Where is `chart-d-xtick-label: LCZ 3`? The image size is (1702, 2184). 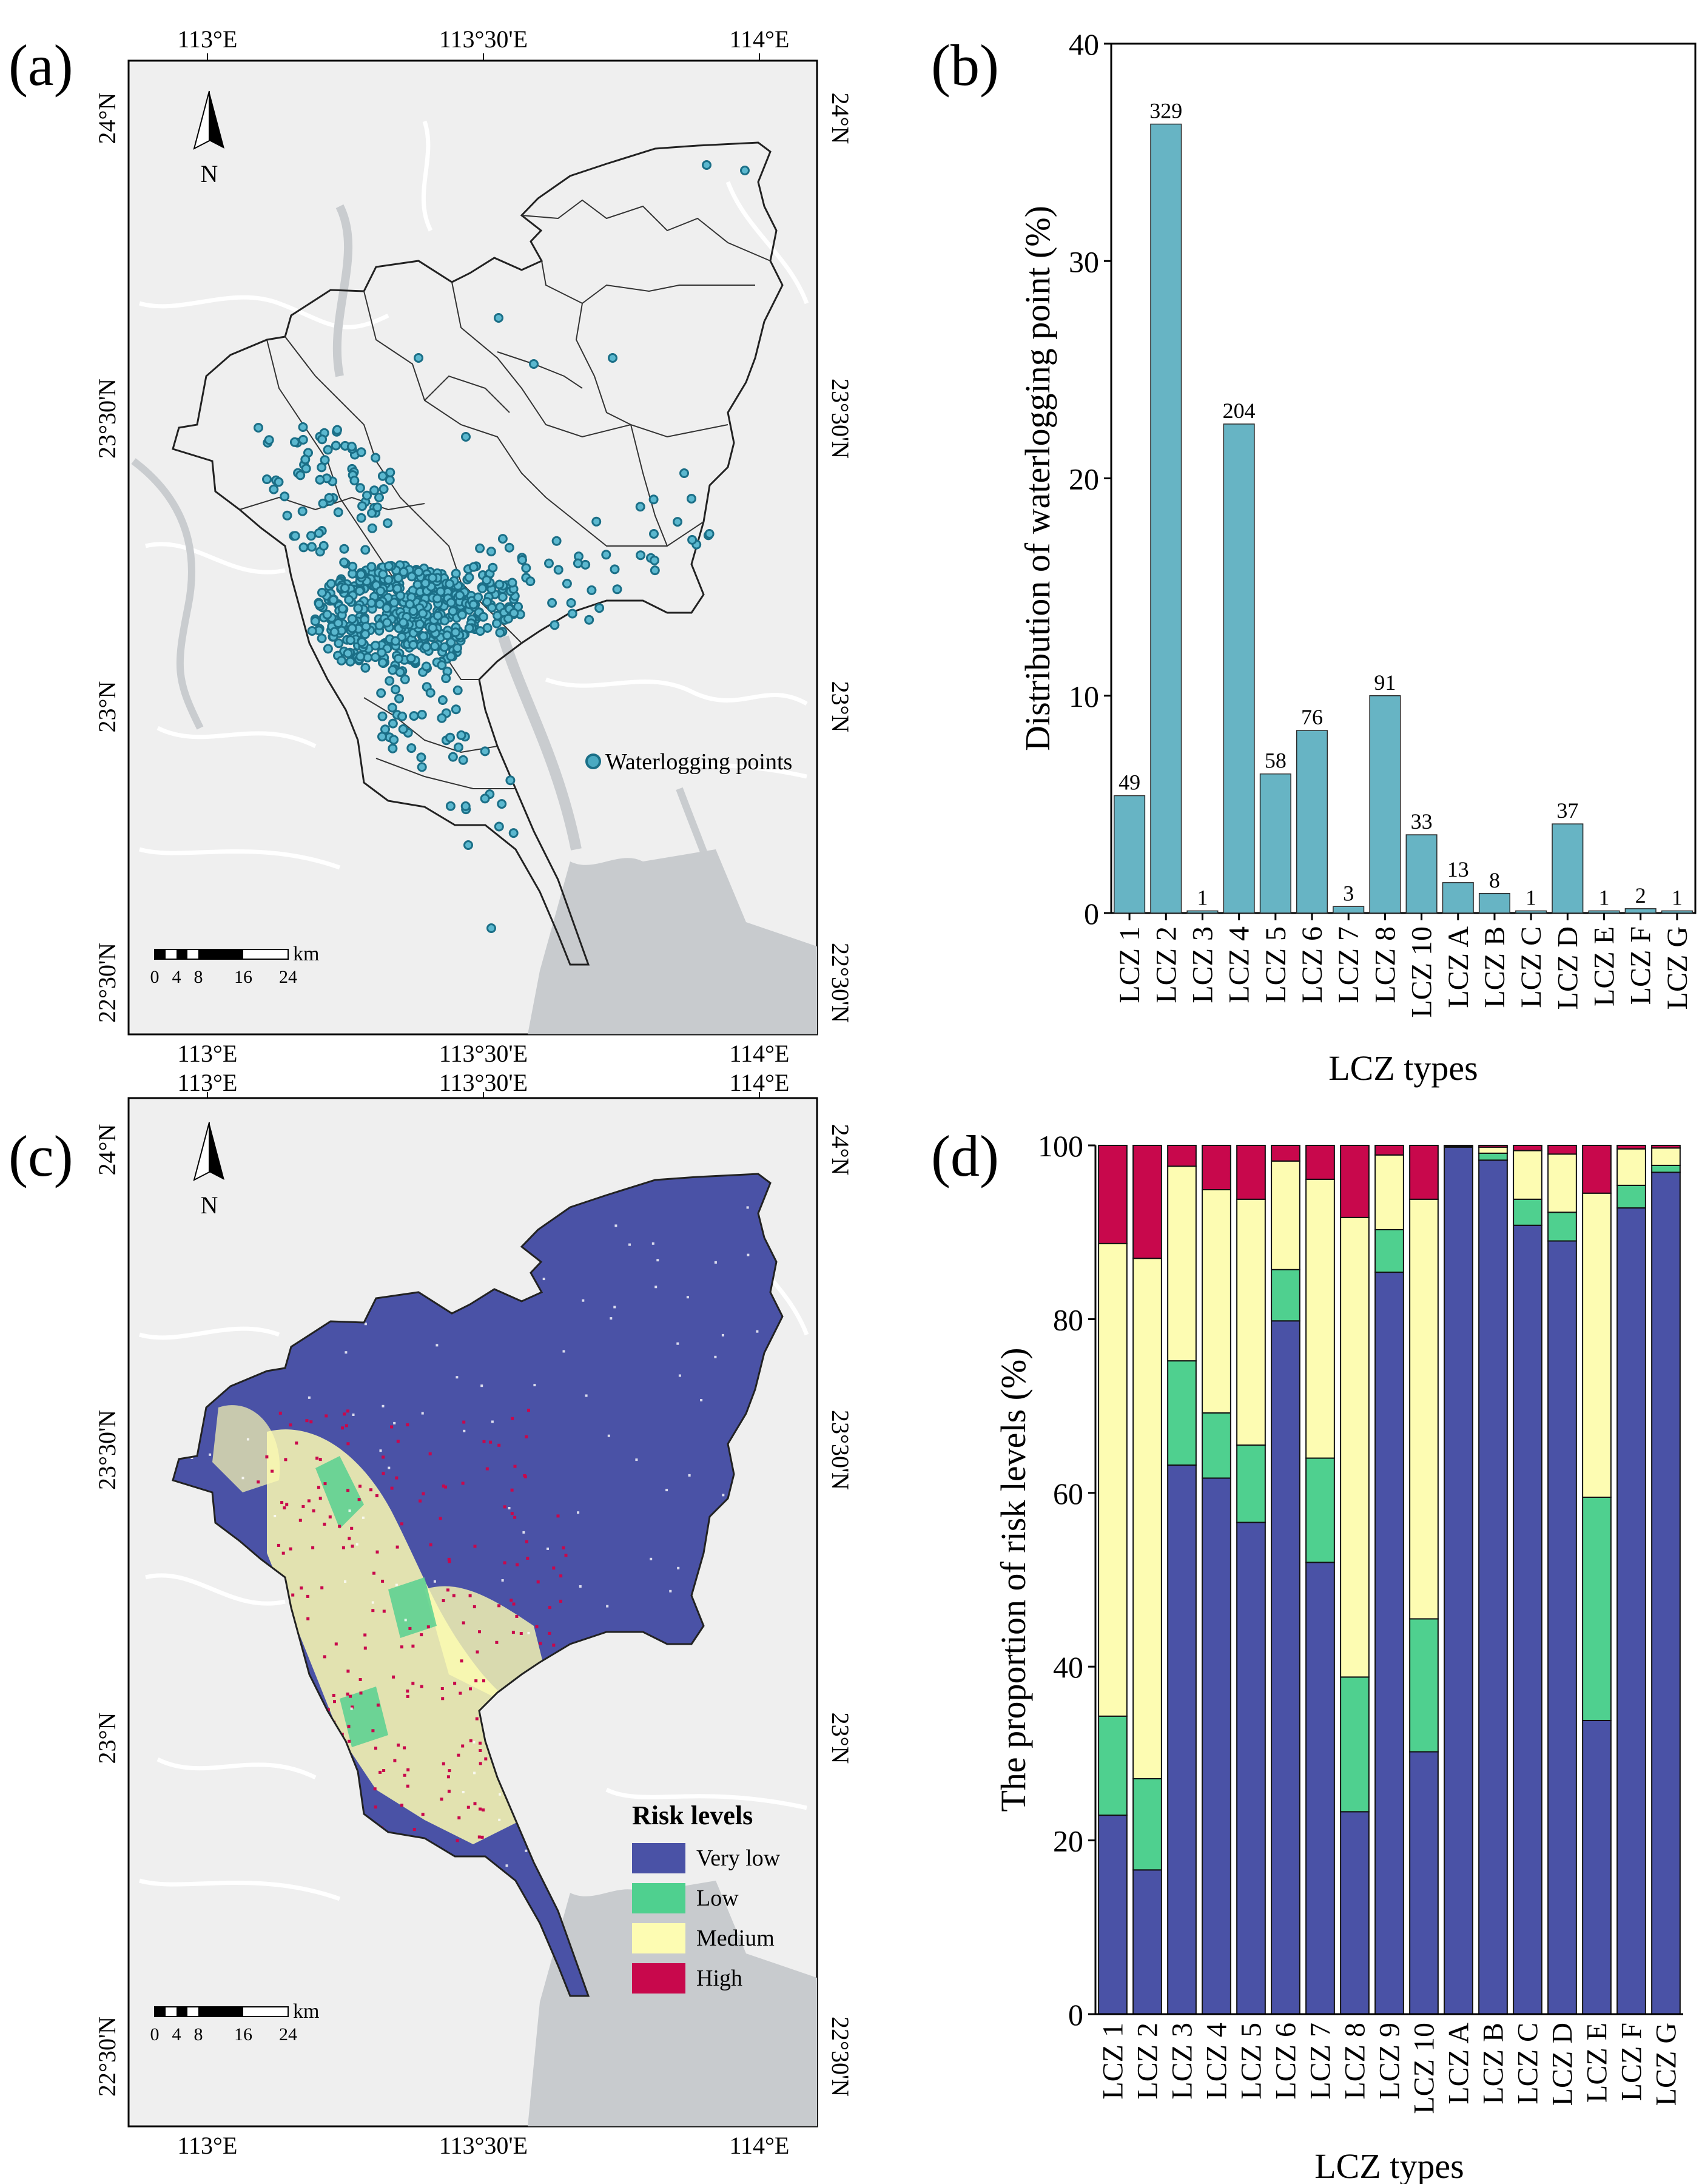 chart-d-xtick-label: LCZ 3 is located at coordinates (1182, 2061).